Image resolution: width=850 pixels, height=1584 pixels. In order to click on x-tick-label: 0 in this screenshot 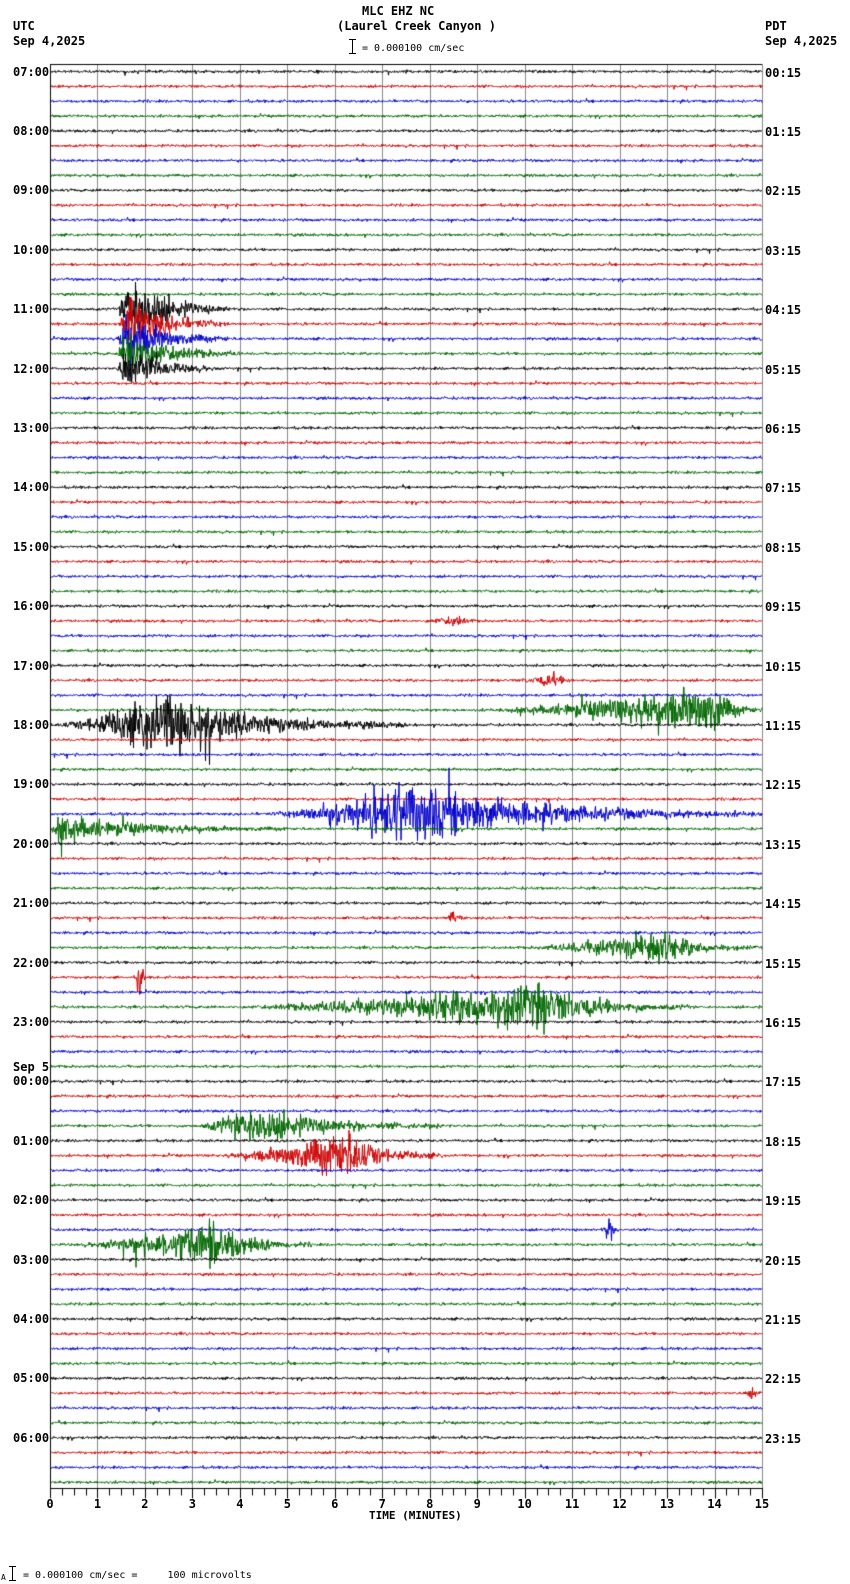, I will do `click(50, 1504)`.